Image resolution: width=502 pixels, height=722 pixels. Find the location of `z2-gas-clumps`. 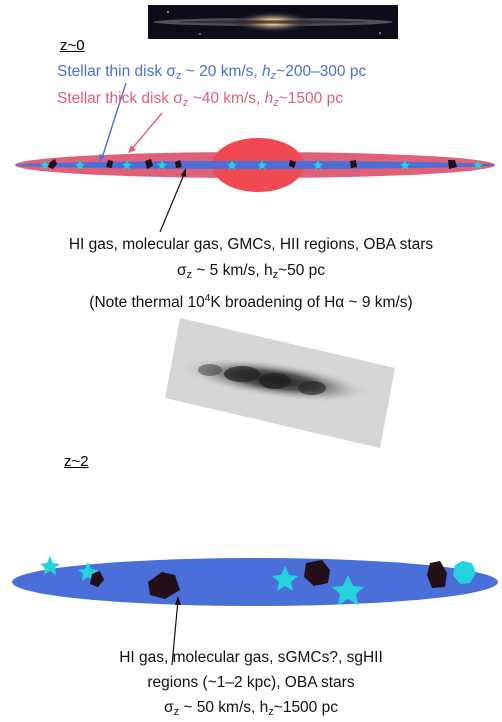

z2-gas-clumps is located at coordinates (268, 579).